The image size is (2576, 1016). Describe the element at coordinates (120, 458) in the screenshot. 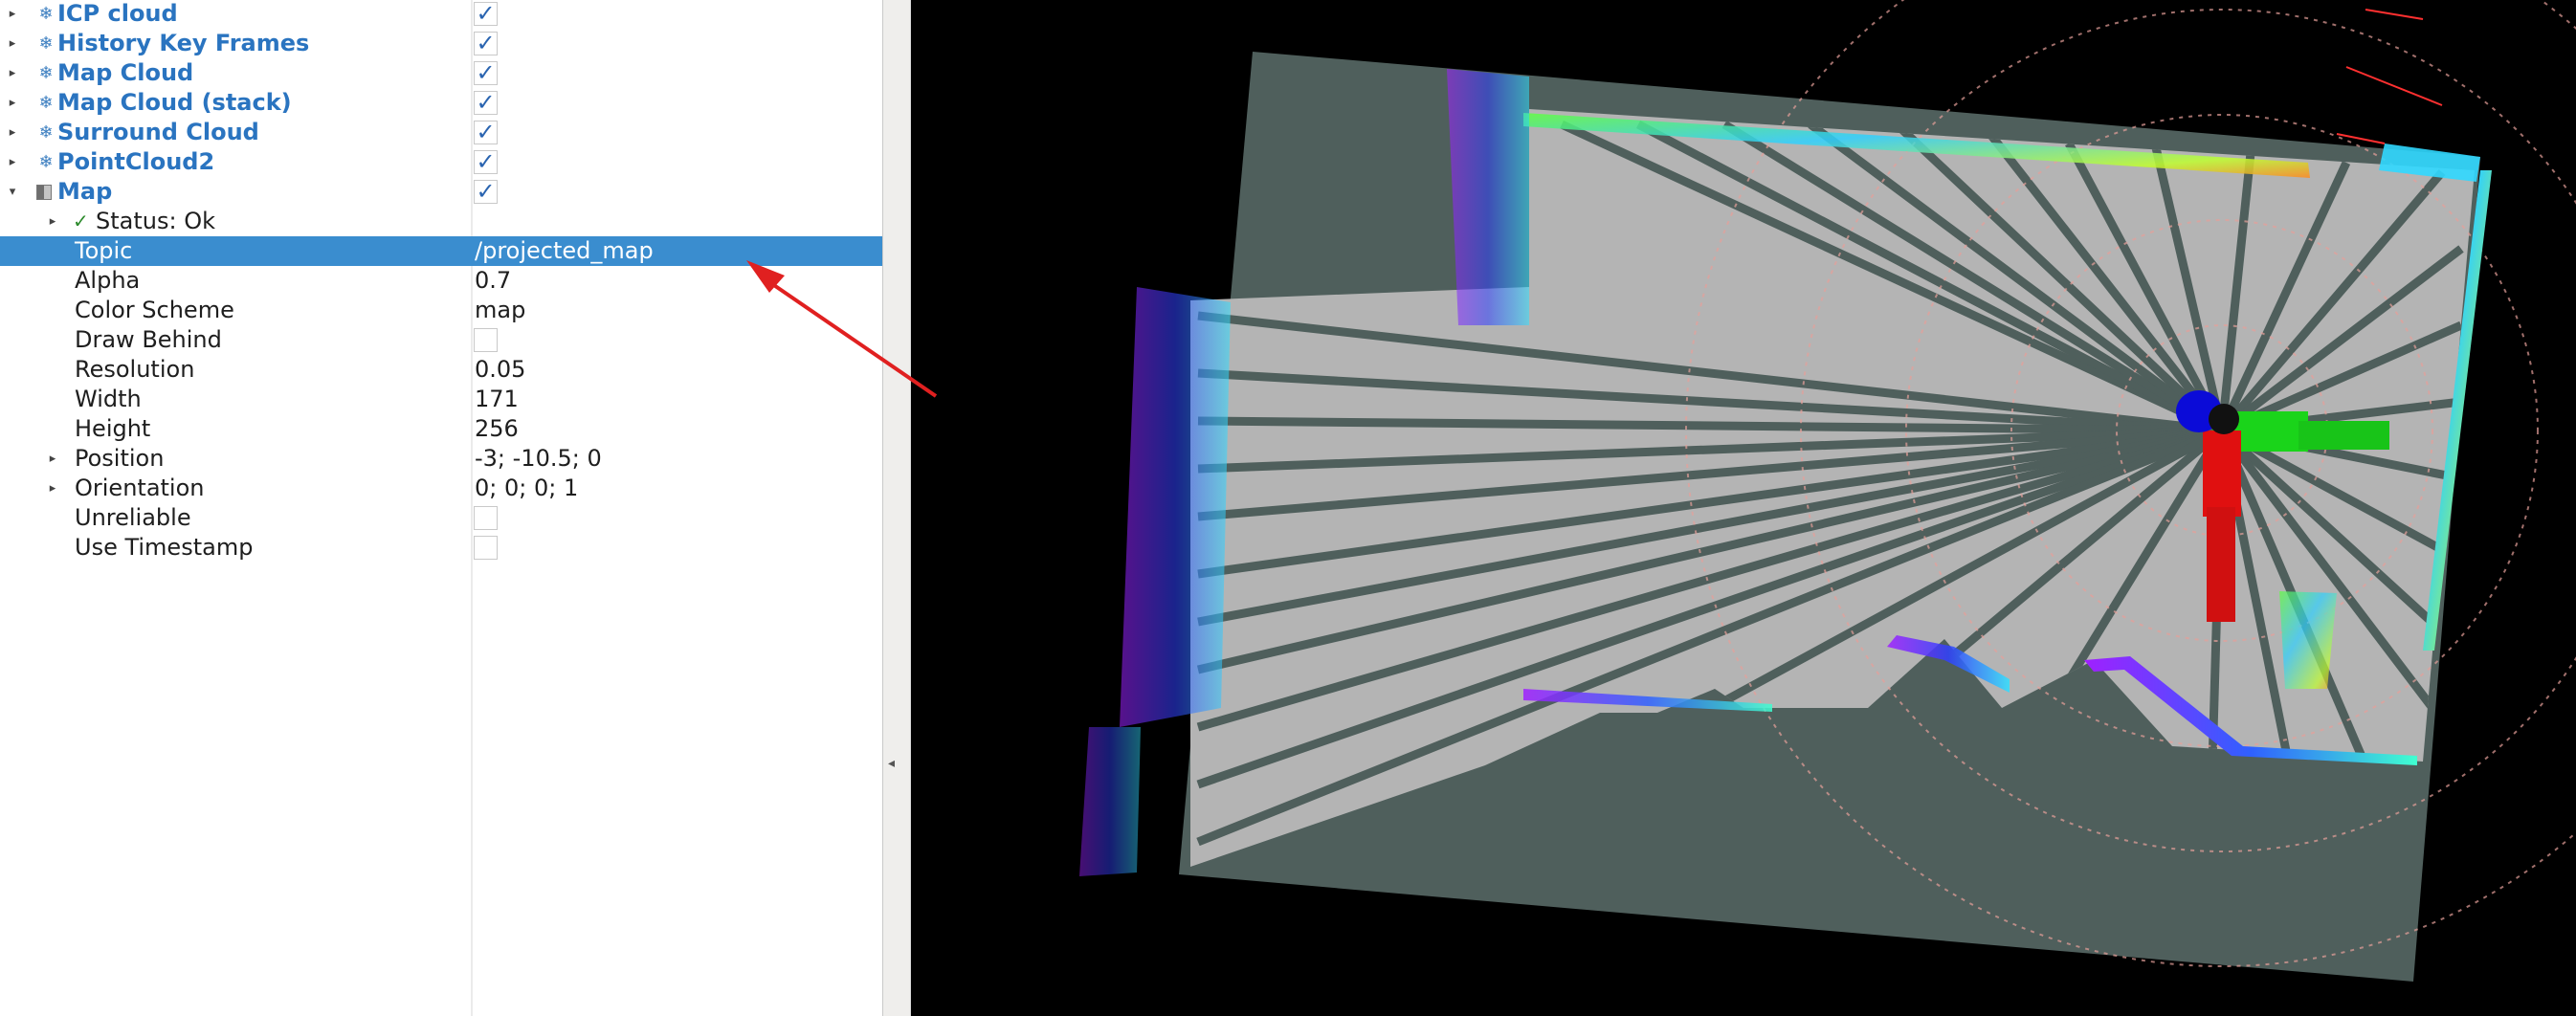

I see `property-label: Position` at that location.